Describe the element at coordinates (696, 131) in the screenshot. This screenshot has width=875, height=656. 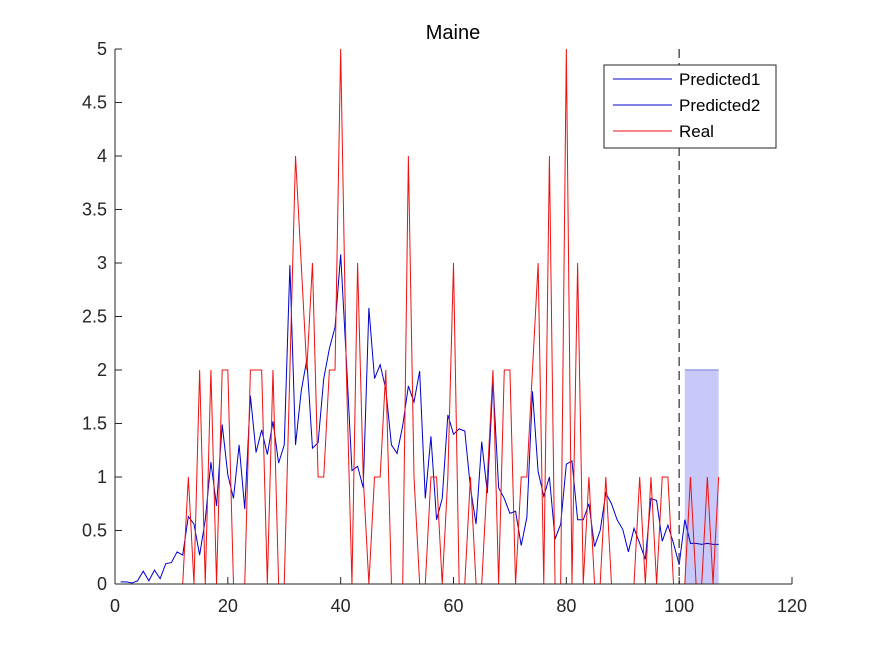
I see `legend-label-real: Real` at that location.